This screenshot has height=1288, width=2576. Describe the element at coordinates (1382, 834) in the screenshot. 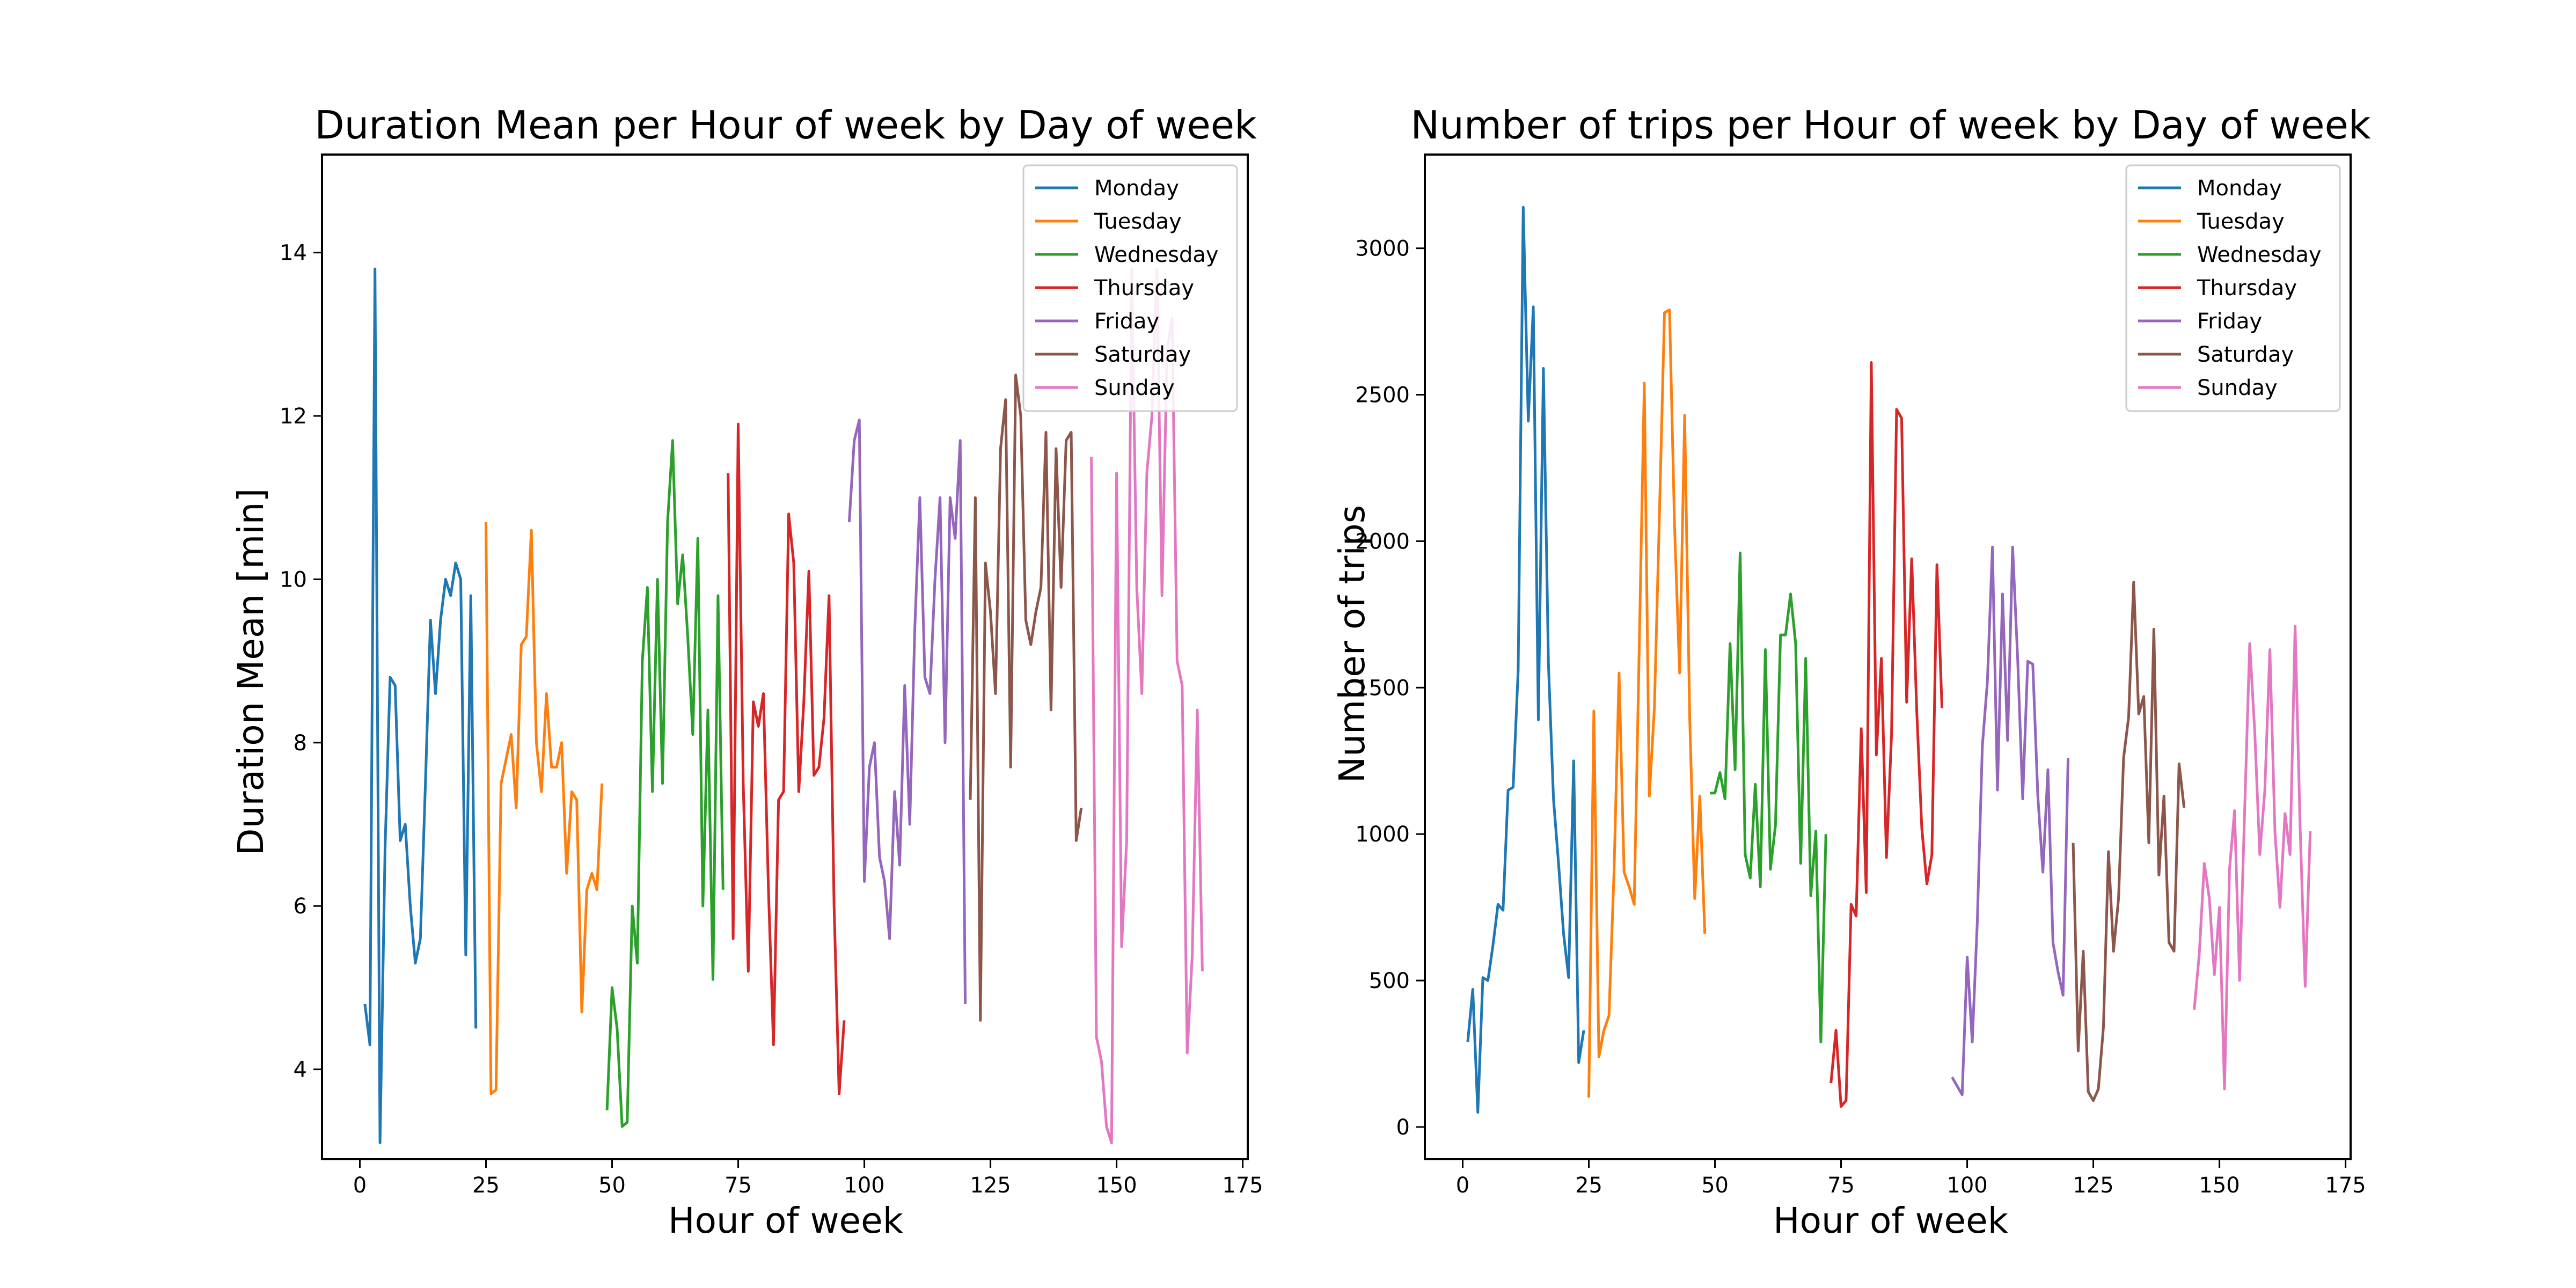

I see `y-tick-label: 1000` at that location.